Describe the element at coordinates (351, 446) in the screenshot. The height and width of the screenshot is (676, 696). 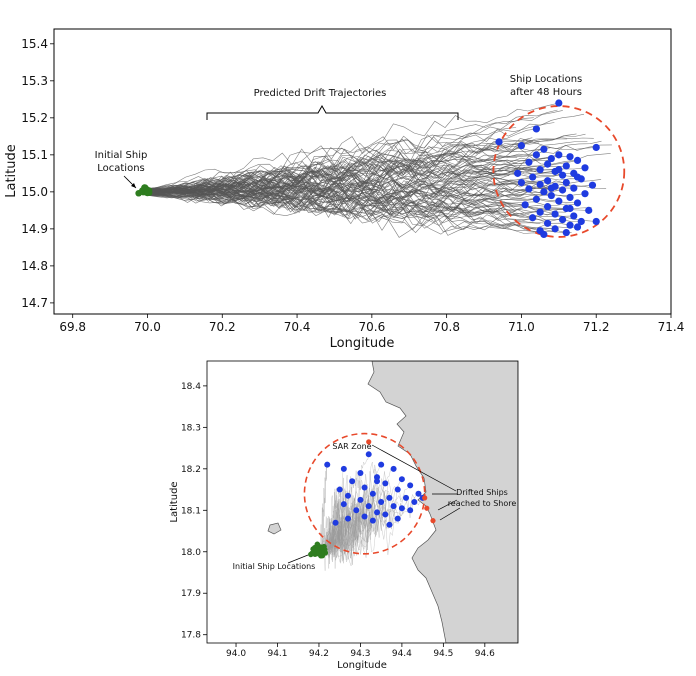
I see `sar-zone-label: SAR Zone` at that location.